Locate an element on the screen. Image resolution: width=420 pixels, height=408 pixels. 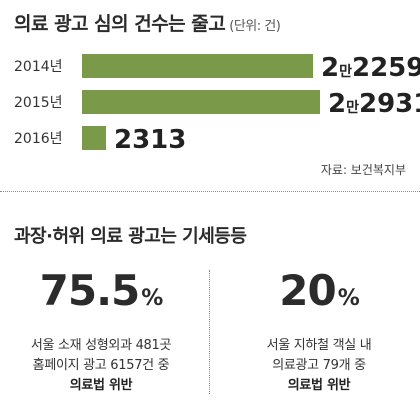
stat-line: 의료광고 79개 중 is located at coordinates (319, 365).